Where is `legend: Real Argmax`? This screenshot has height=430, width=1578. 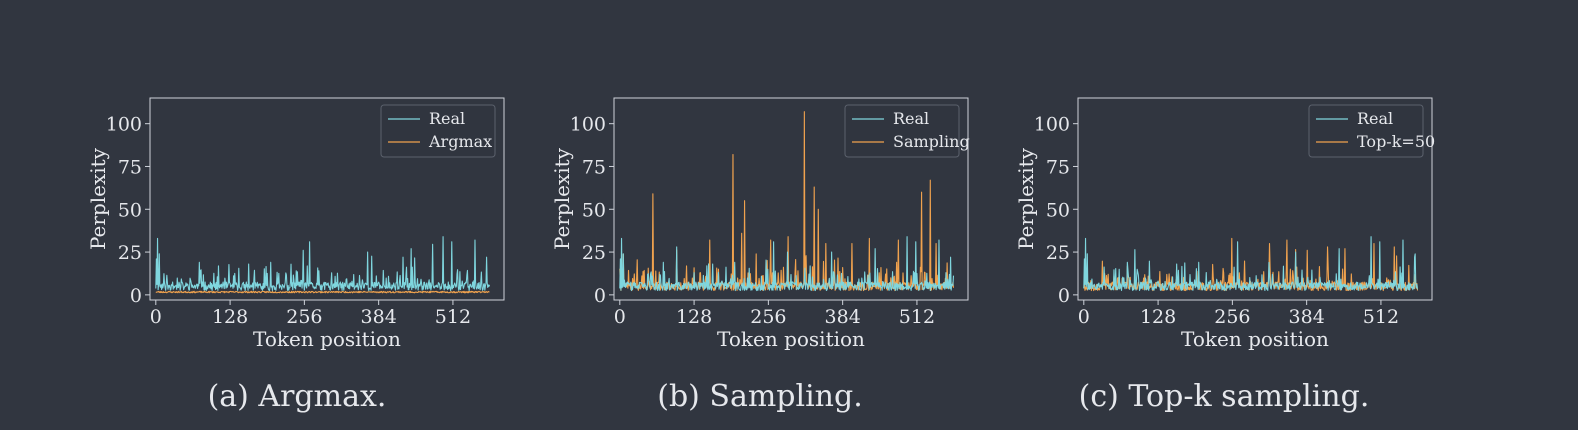 legend: Real Argmax is located at coordinates (438, 131).